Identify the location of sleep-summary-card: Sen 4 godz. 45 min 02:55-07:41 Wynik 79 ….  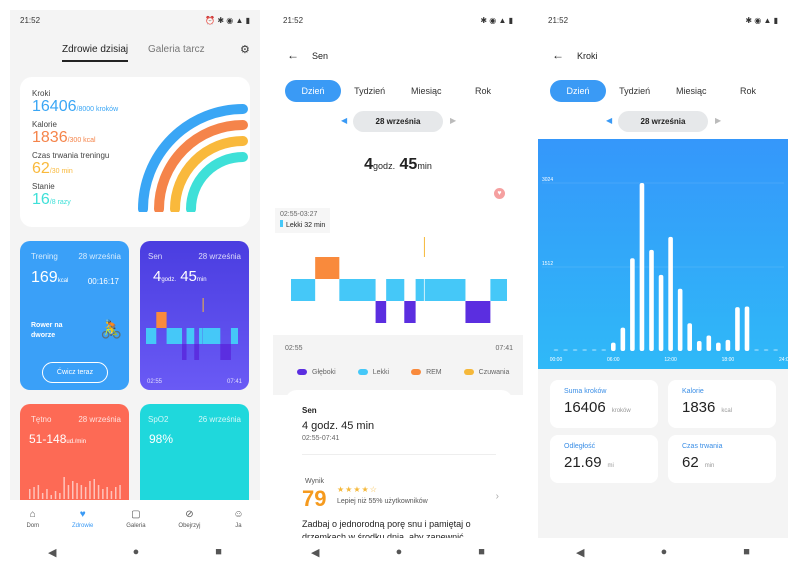
(399, 475).